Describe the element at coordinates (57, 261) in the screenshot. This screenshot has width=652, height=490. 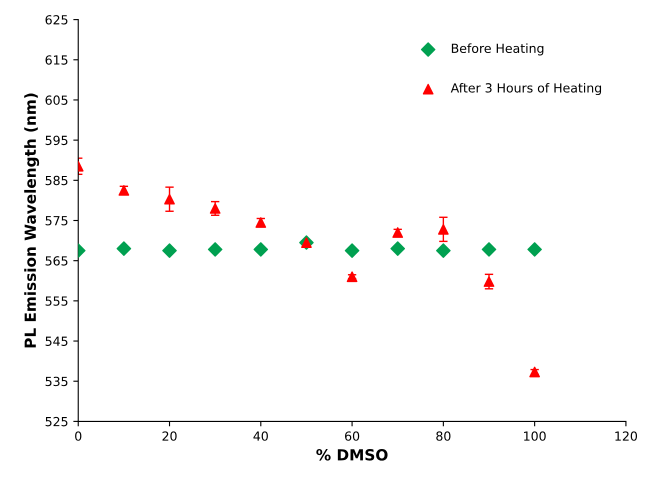
I see `y-tick-label: 565` at that location.